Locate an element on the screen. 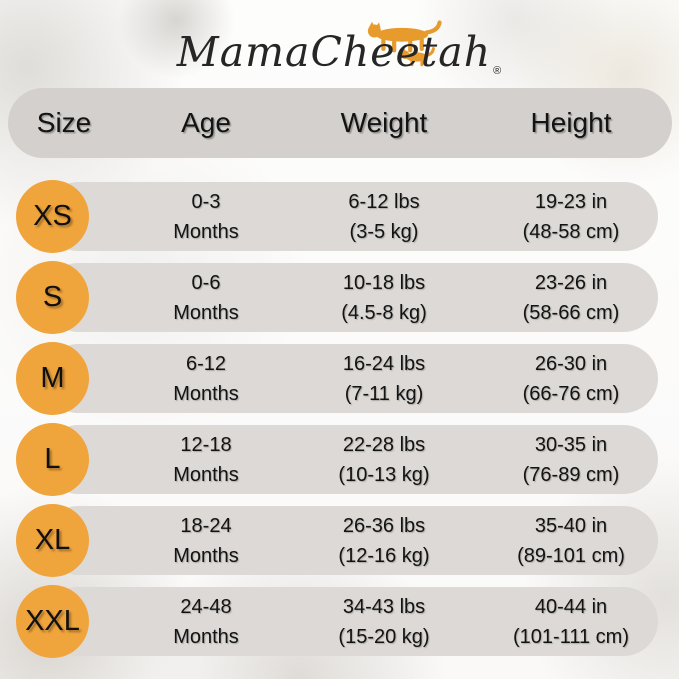 The image size is (679, 679). weight-kg: (7-11 kg) is located at coordinates (384, 393).